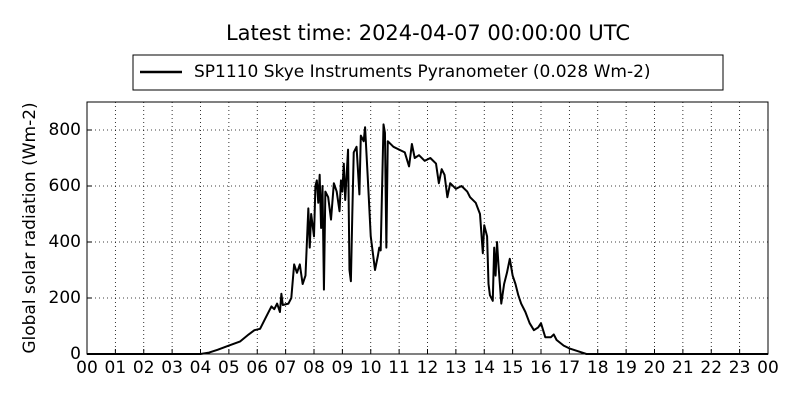 This screenshot has width=800, height=400. I want to click on x-tick-label: 13, so click(456, 368).